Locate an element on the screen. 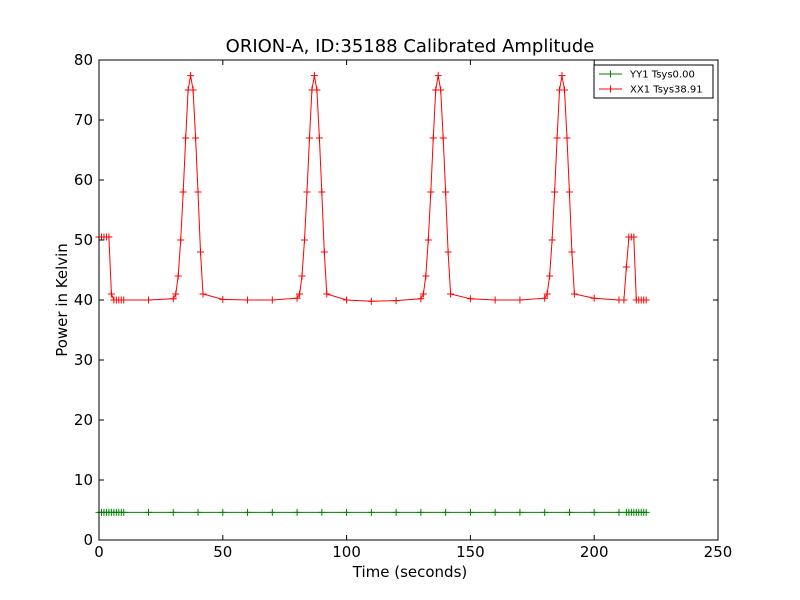 The image size is (800, 600). x-tick-label: 50 is located at coordinates (222, 552).